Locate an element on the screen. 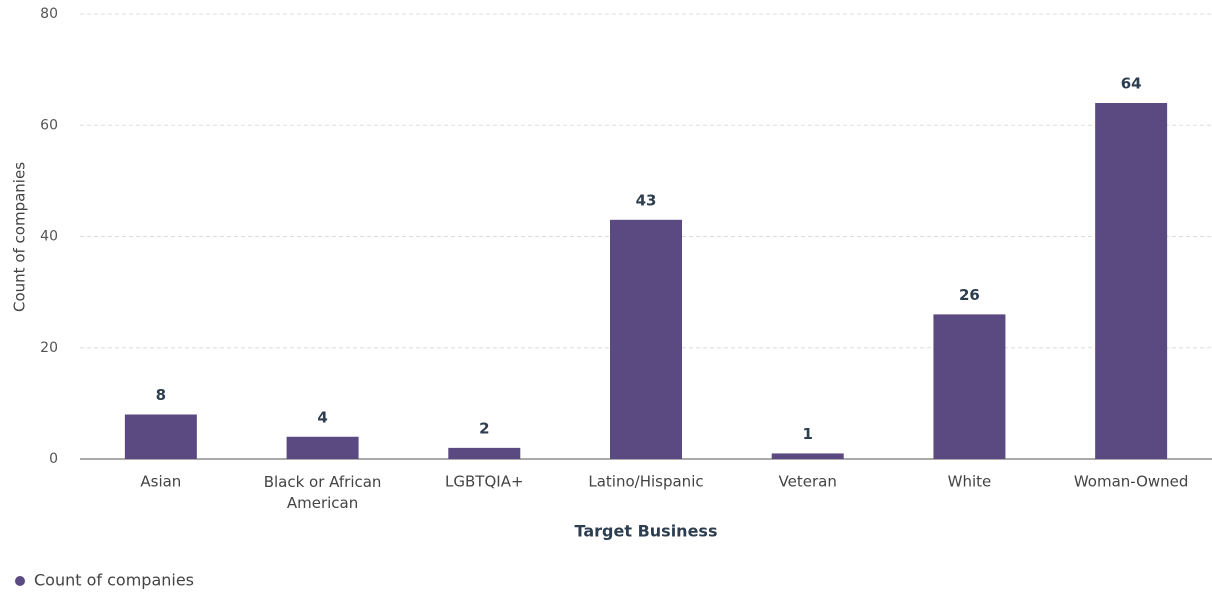 The image size is (1212, 598). legend-label: Count of companies is located at coordinates (114, 580).